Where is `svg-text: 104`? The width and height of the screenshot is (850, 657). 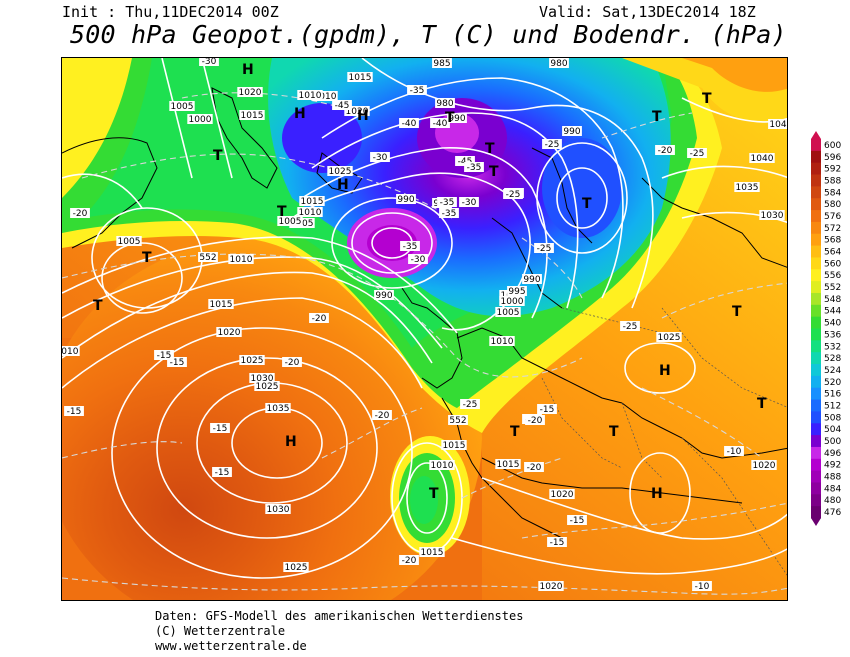
svg-text: 104 is located at coordinates (777, 125).